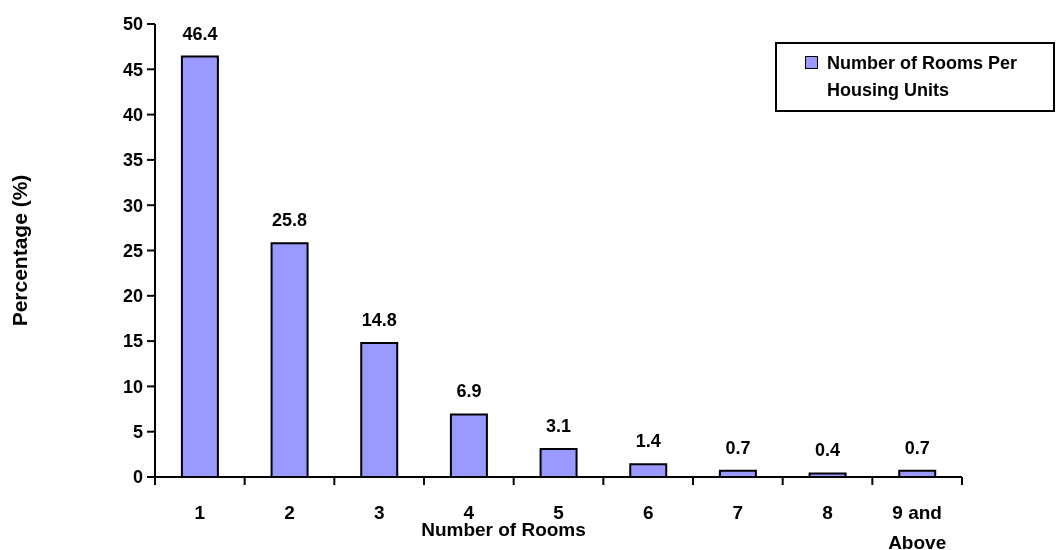 Image resolution: width=1057 pixels, height=550 pixels. Describe the element at coordinates (137, 477) in the screenshot. I see `y-tick-label: 0` at that location.